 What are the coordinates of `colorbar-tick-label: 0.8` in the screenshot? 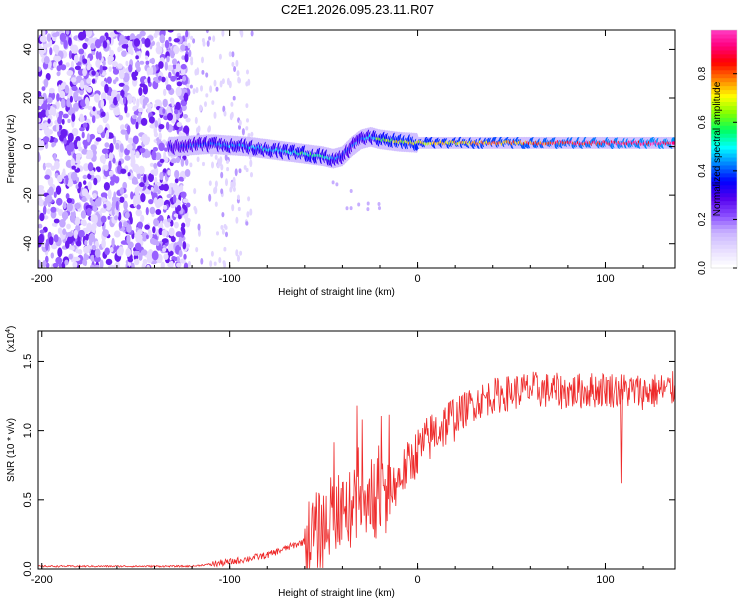 It's located at (702, 73).